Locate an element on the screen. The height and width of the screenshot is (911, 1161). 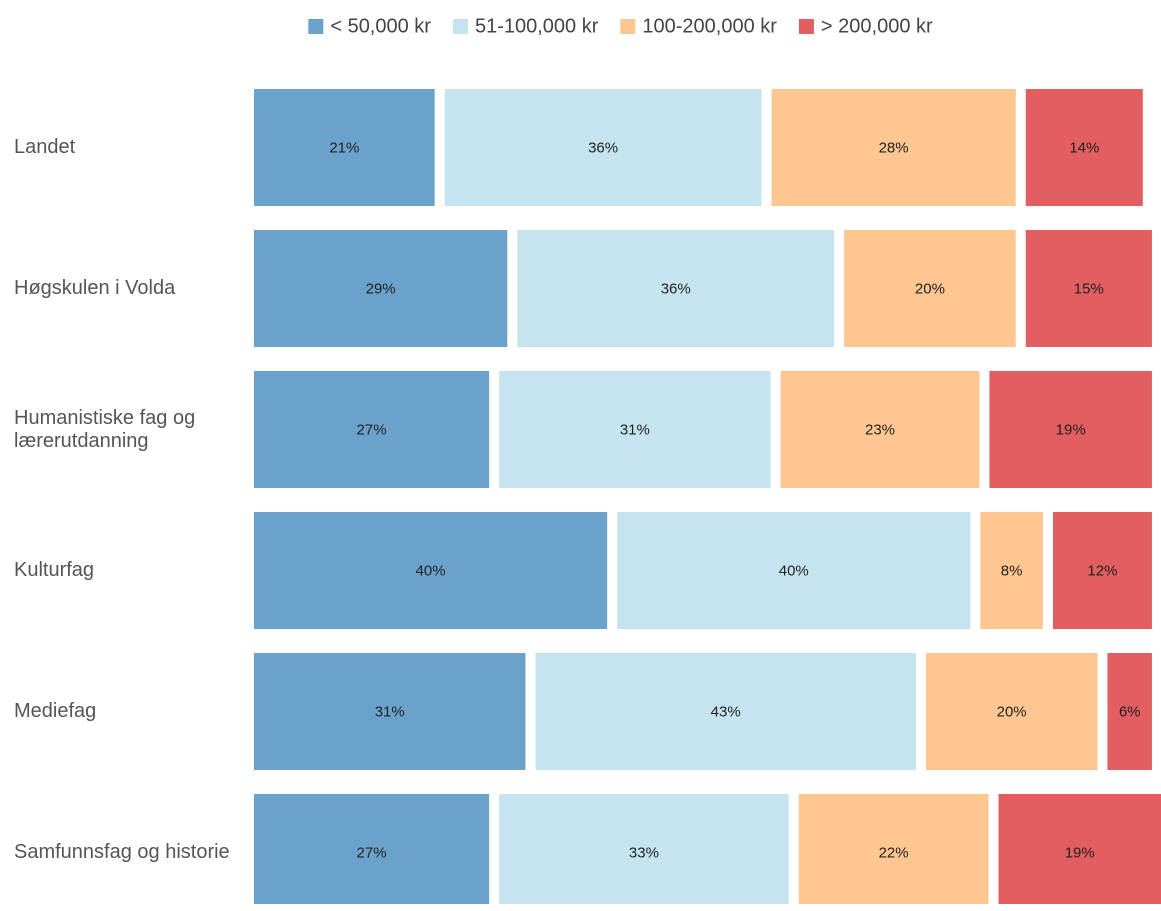
value-label: 29% is located at coordinates (381, 288).